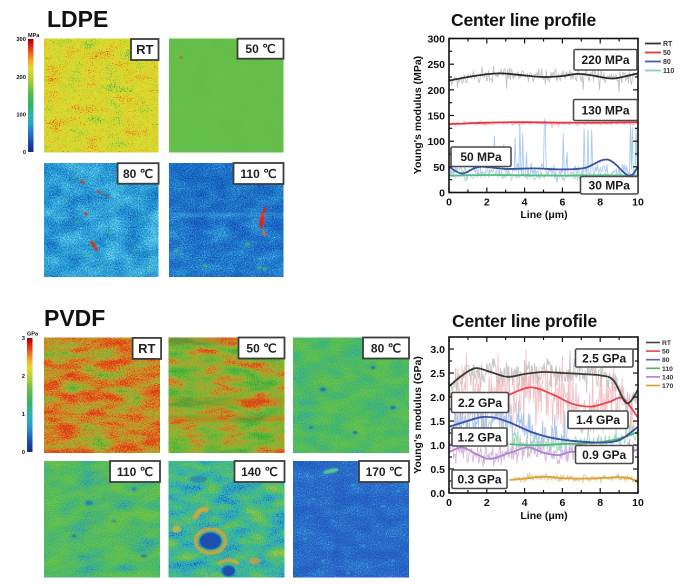  What do you see at coordinates (480, 403) in the screenshot?
I see `svg-text: 2.2 GPa` at bounding box center [480, 403].